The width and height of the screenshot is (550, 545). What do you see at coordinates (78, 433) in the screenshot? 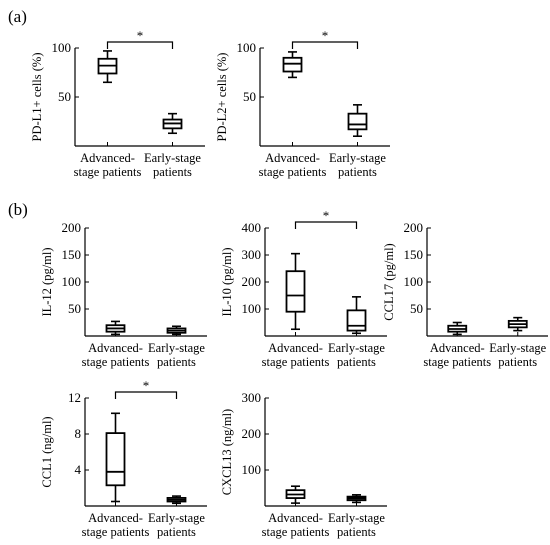
I see `y-tick-label: 8` at bounding box center [78, 433].